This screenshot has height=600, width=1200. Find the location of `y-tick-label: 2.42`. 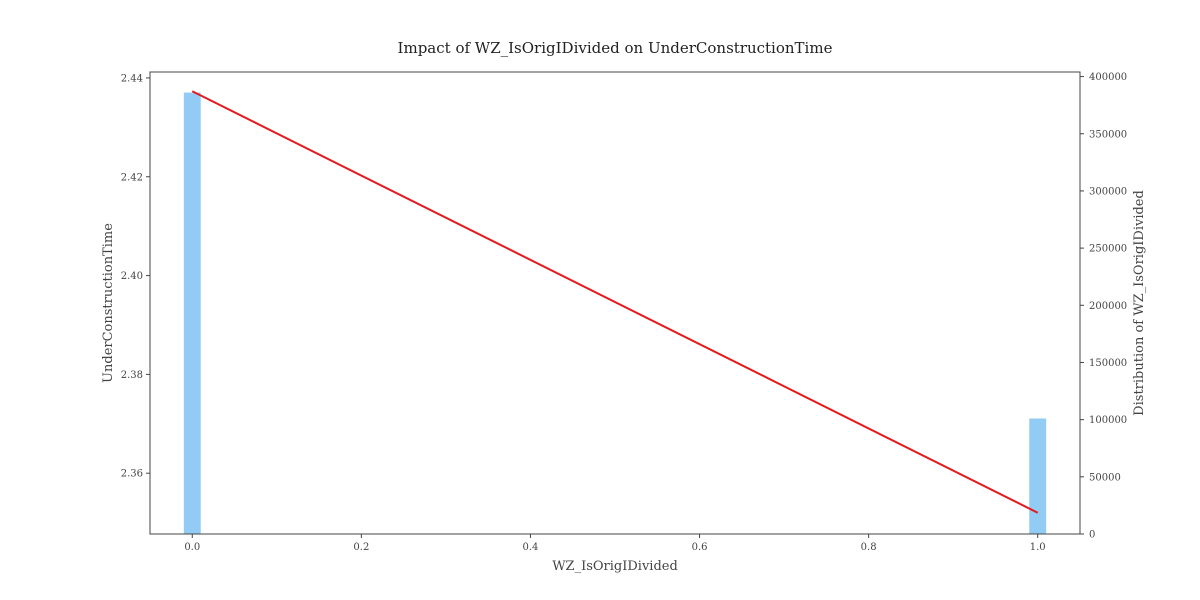

y-tick-label: 2.42 is located at coordinates (132, 177).